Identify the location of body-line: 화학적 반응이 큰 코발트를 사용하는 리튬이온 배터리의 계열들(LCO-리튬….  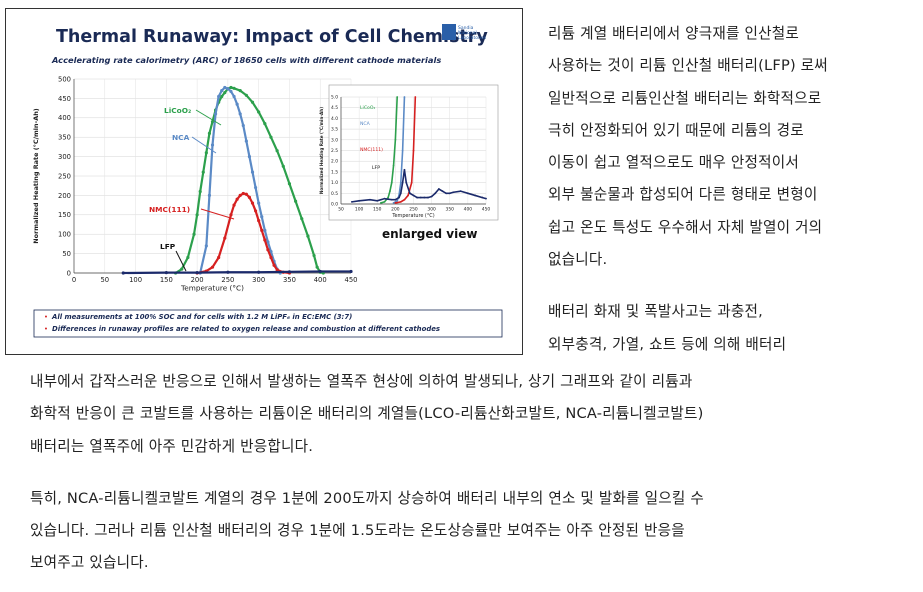
(367, 414).